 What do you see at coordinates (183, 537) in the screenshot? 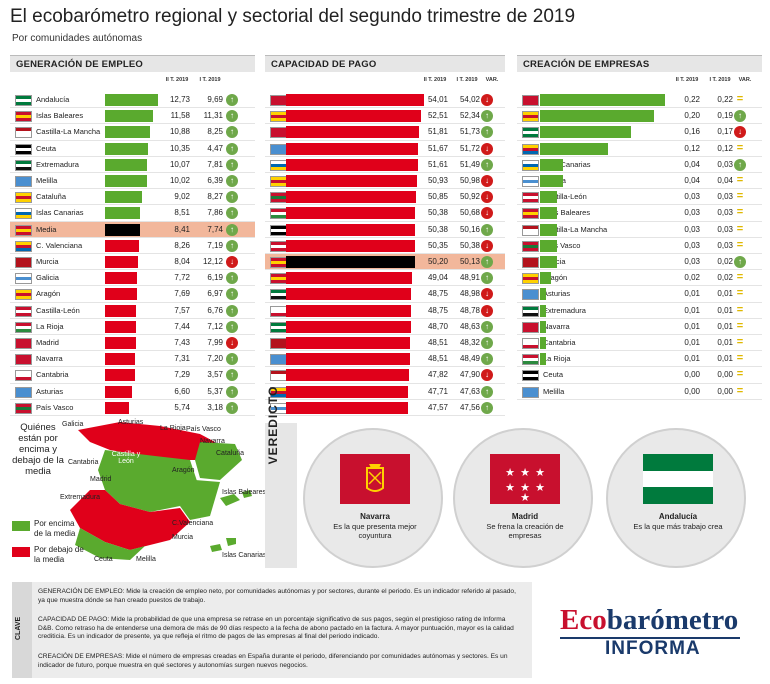
I see `map-label: Murcia` at bounding box center [183, 537].